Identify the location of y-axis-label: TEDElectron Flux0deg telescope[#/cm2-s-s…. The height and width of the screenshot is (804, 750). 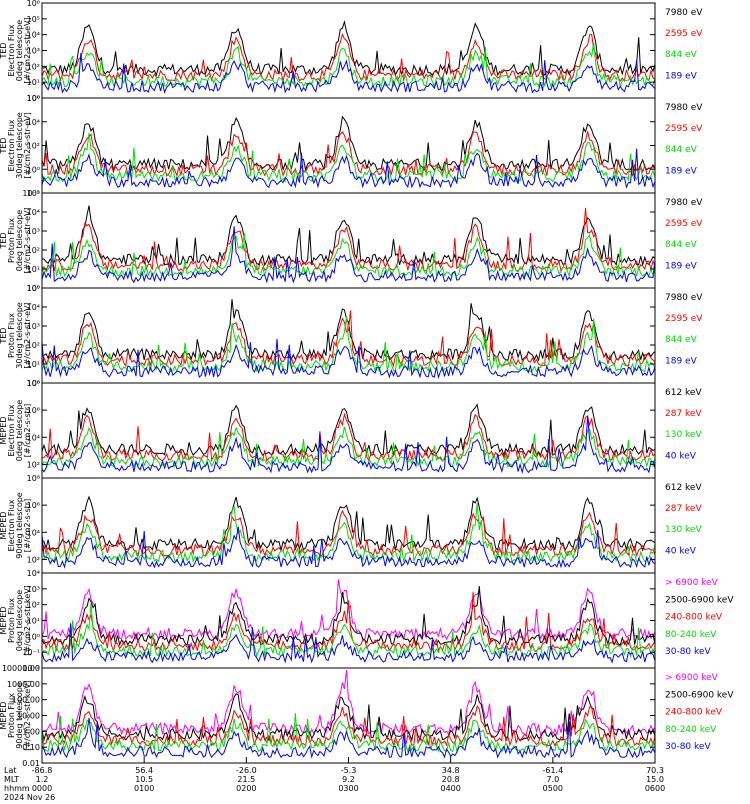
(16, 50).